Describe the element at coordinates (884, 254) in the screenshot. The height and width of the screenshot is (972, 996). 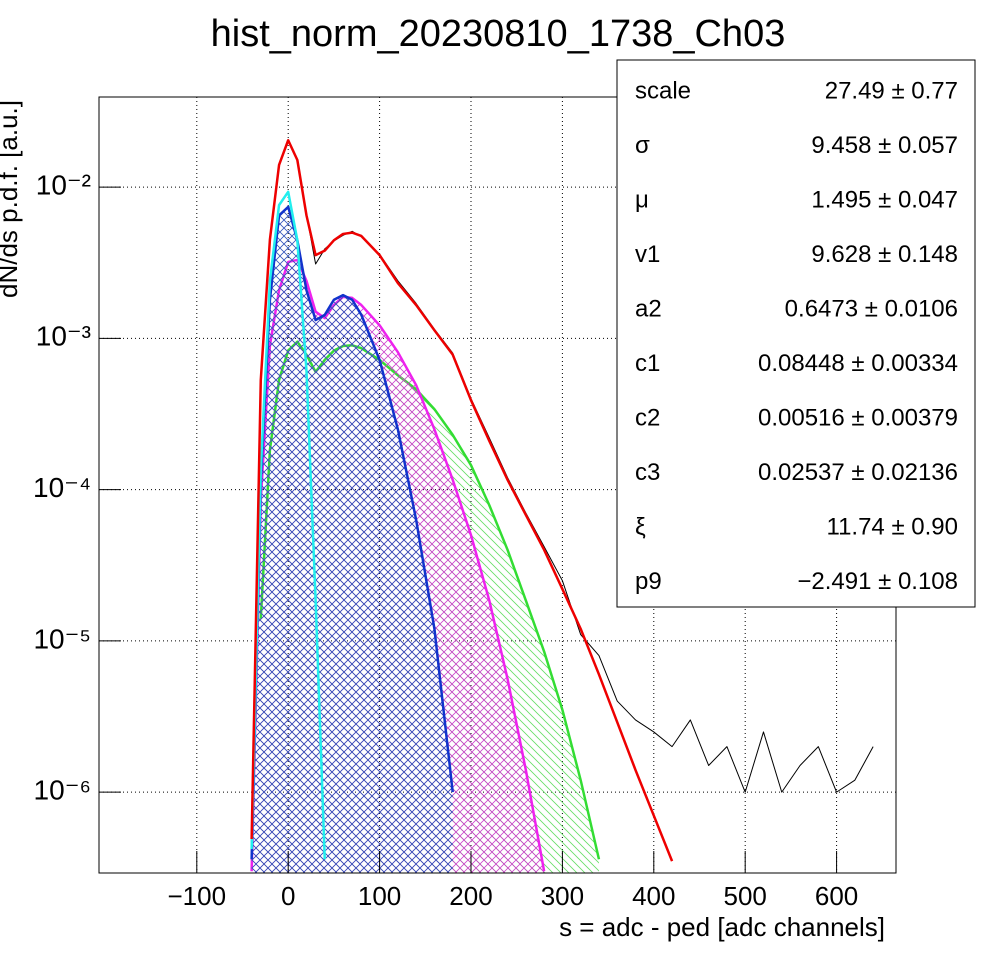
I see `stat-value: 9.628 ± 0.148` at that location.